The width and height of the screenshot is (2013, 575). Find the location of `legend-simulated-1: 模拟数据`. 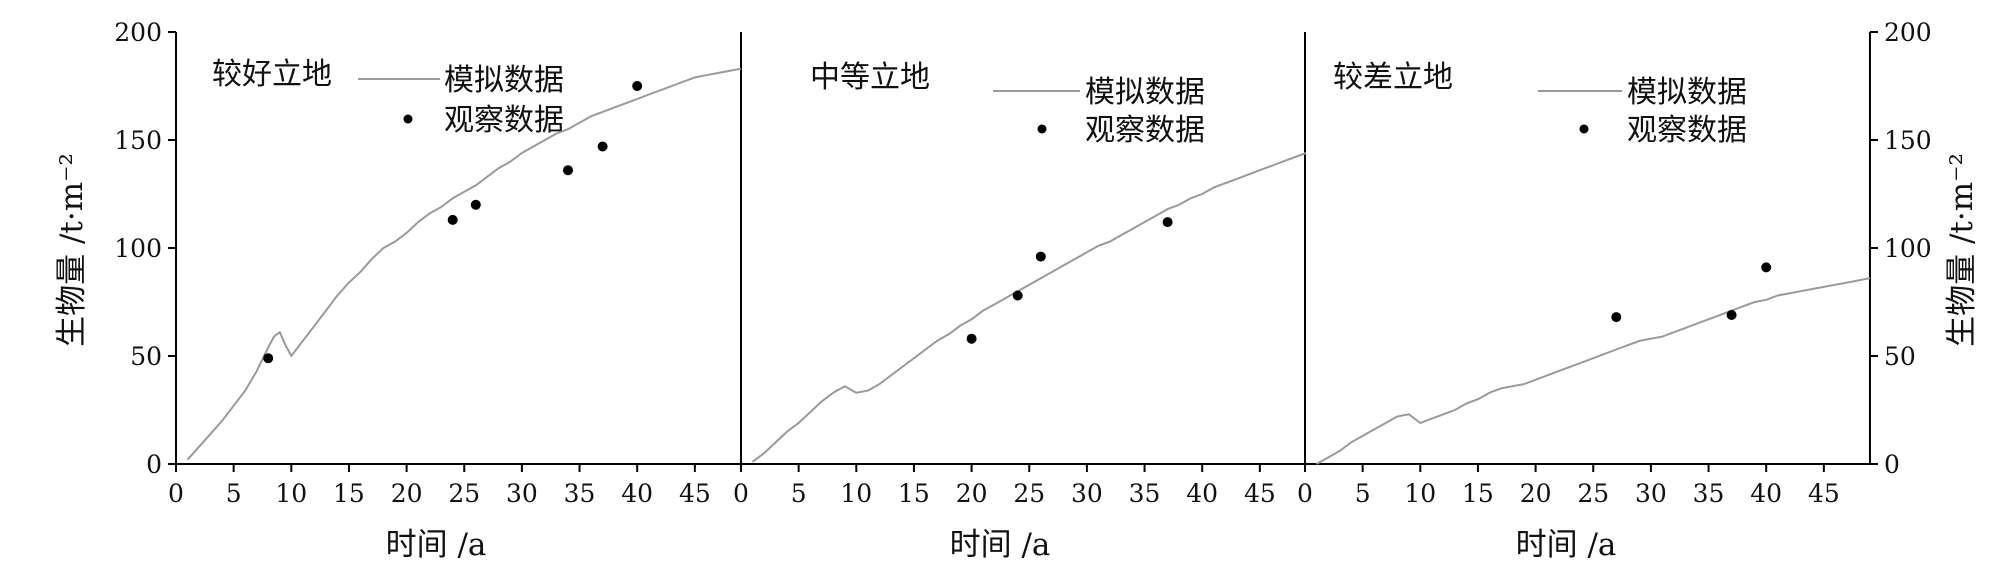

legend-simulated-1: 模拟数据 is located at coordinates (1145, 92).